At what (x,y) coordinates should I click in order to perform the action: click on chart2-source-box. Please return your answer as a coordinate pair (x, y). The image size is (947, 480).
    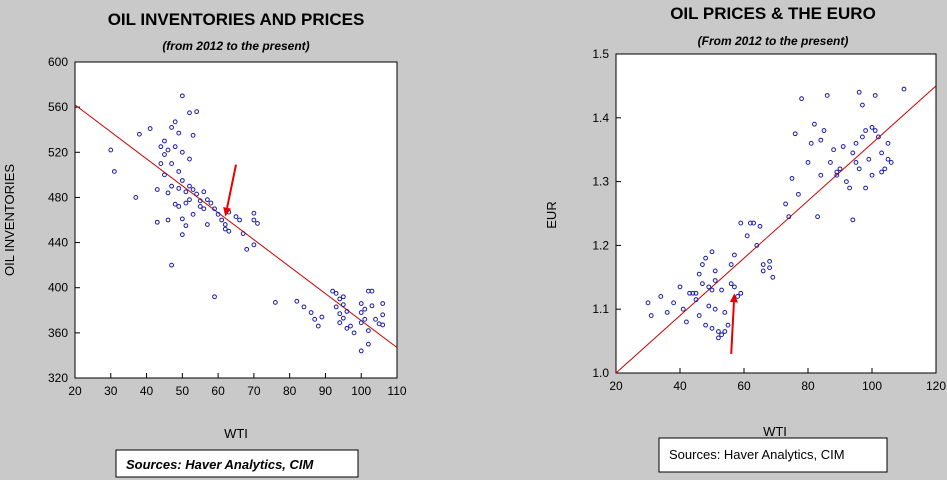
    Looking at the image, I should click on (773, 455).